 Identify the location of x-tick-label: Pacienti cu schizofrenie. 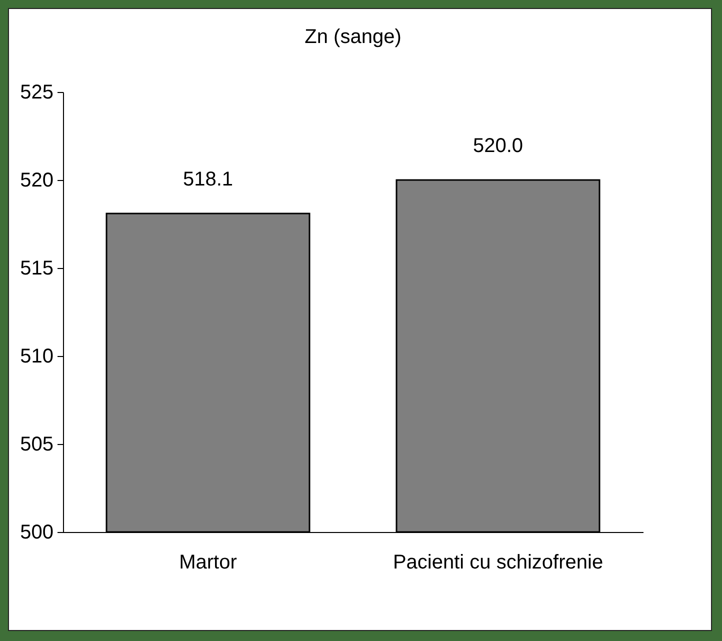
(498, 563).